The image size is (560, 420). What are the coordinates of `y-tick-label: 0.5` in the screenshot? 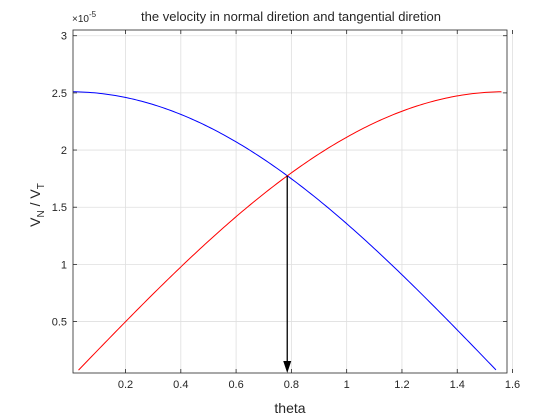 It's located at (59, 323).